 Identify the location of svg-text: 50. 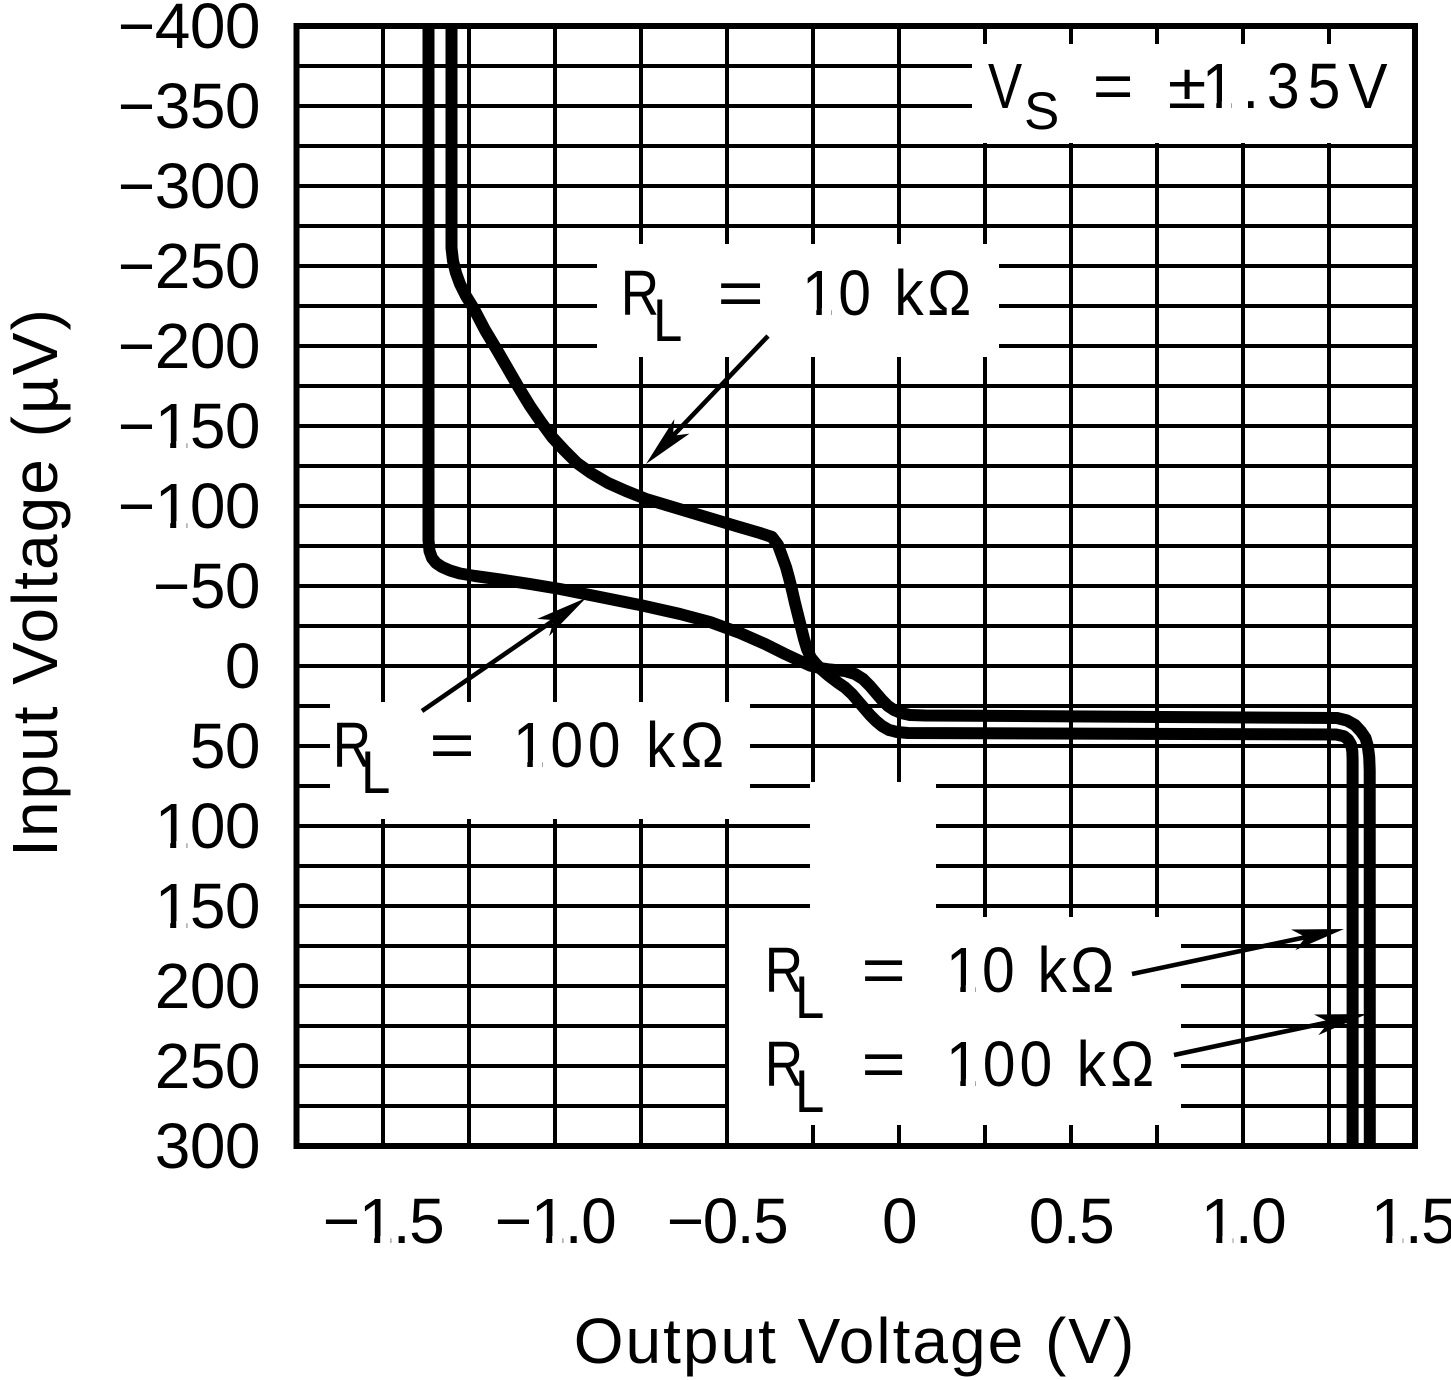
(225, 746).